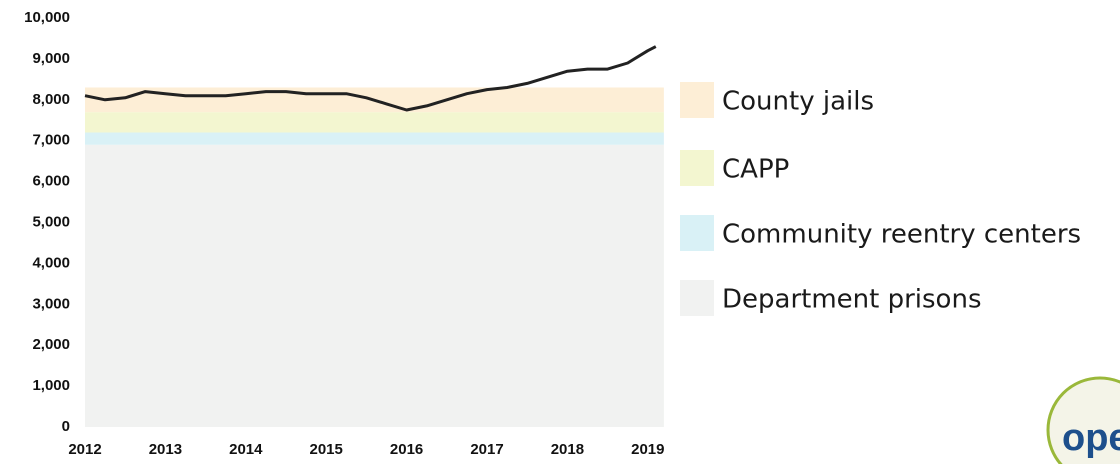 Image resolution: width=1120 pixels, height=464 pixels. I want to click on y-tick-label: 9,000, so click(51, 58).